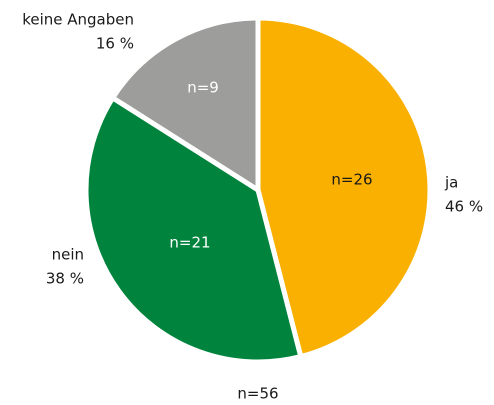 The image size is (494, 405). I want to click on slice-name: keine Angaben, so click(78, 20).